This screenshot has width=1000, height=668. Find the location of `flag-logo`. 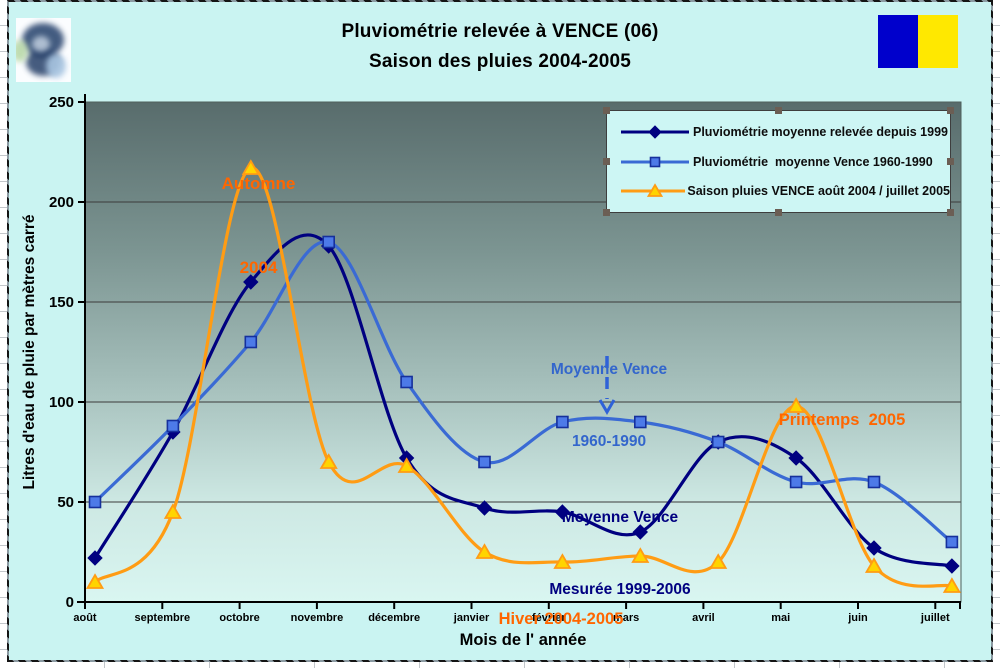

flag-logo is located at coordinates (918, 41).